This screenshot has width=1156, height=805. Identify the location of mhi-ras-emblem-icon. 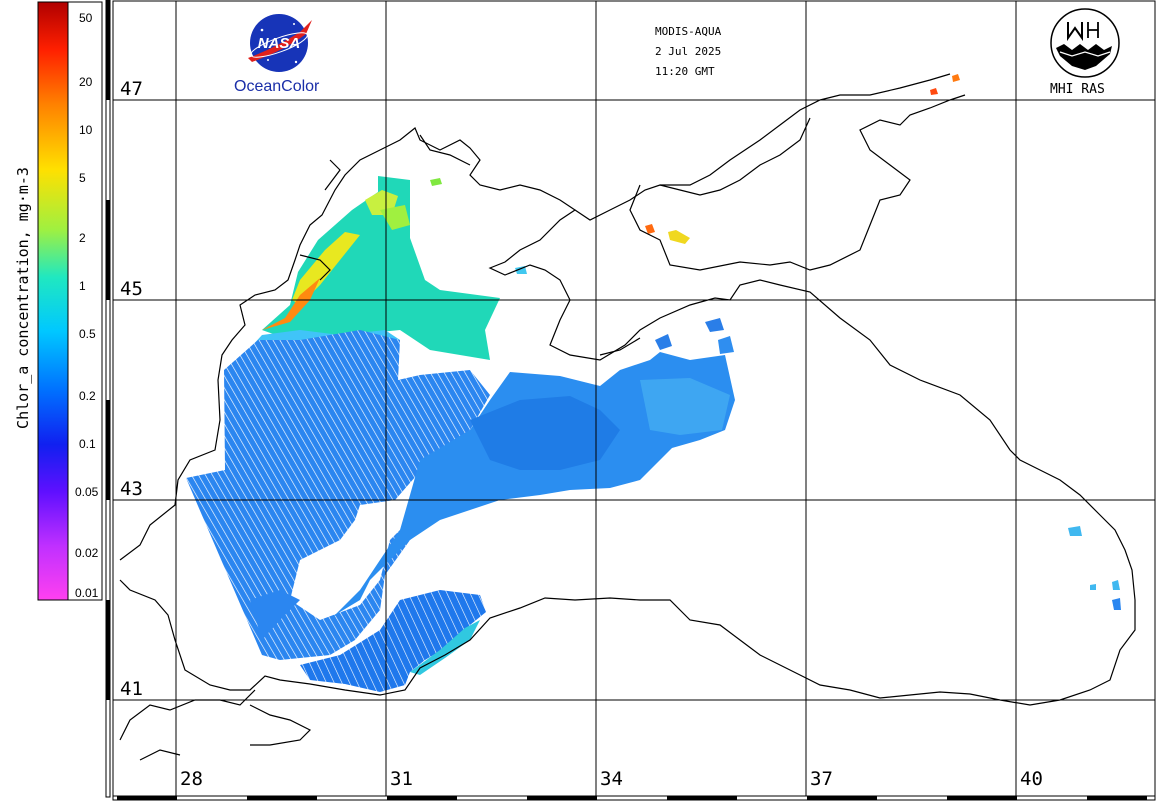
(1085, 43).